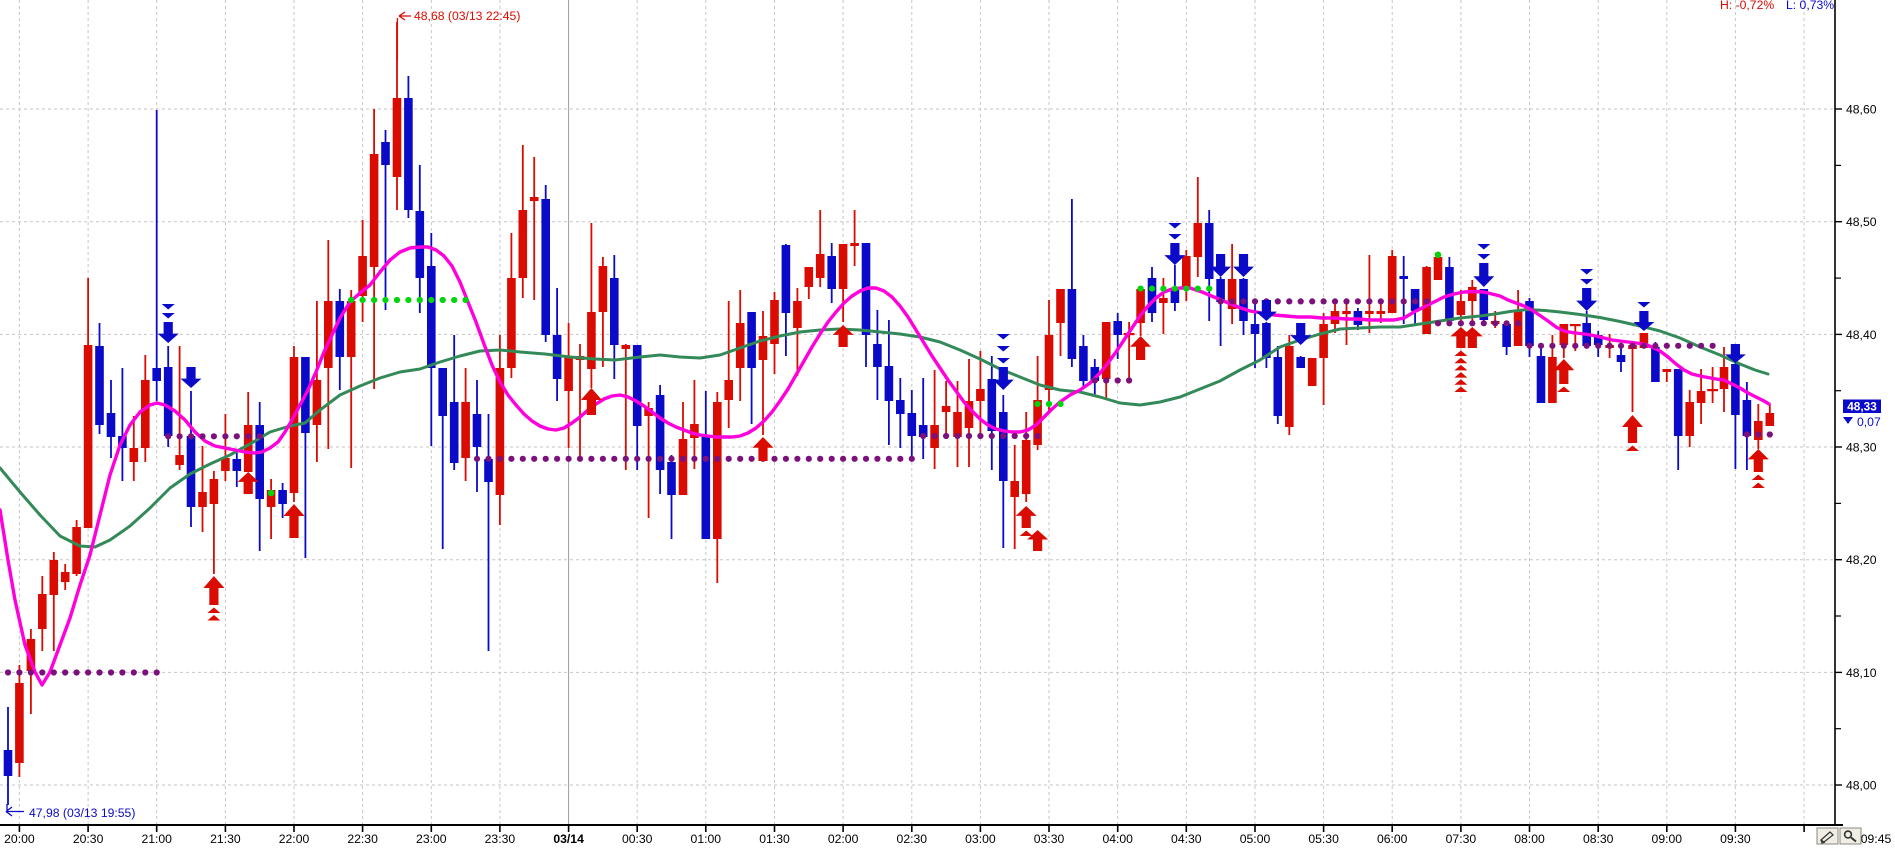 The width and height of the screenshot is (1895, 851). I want to click on svg-text: 0,07, so click(1869, 422).